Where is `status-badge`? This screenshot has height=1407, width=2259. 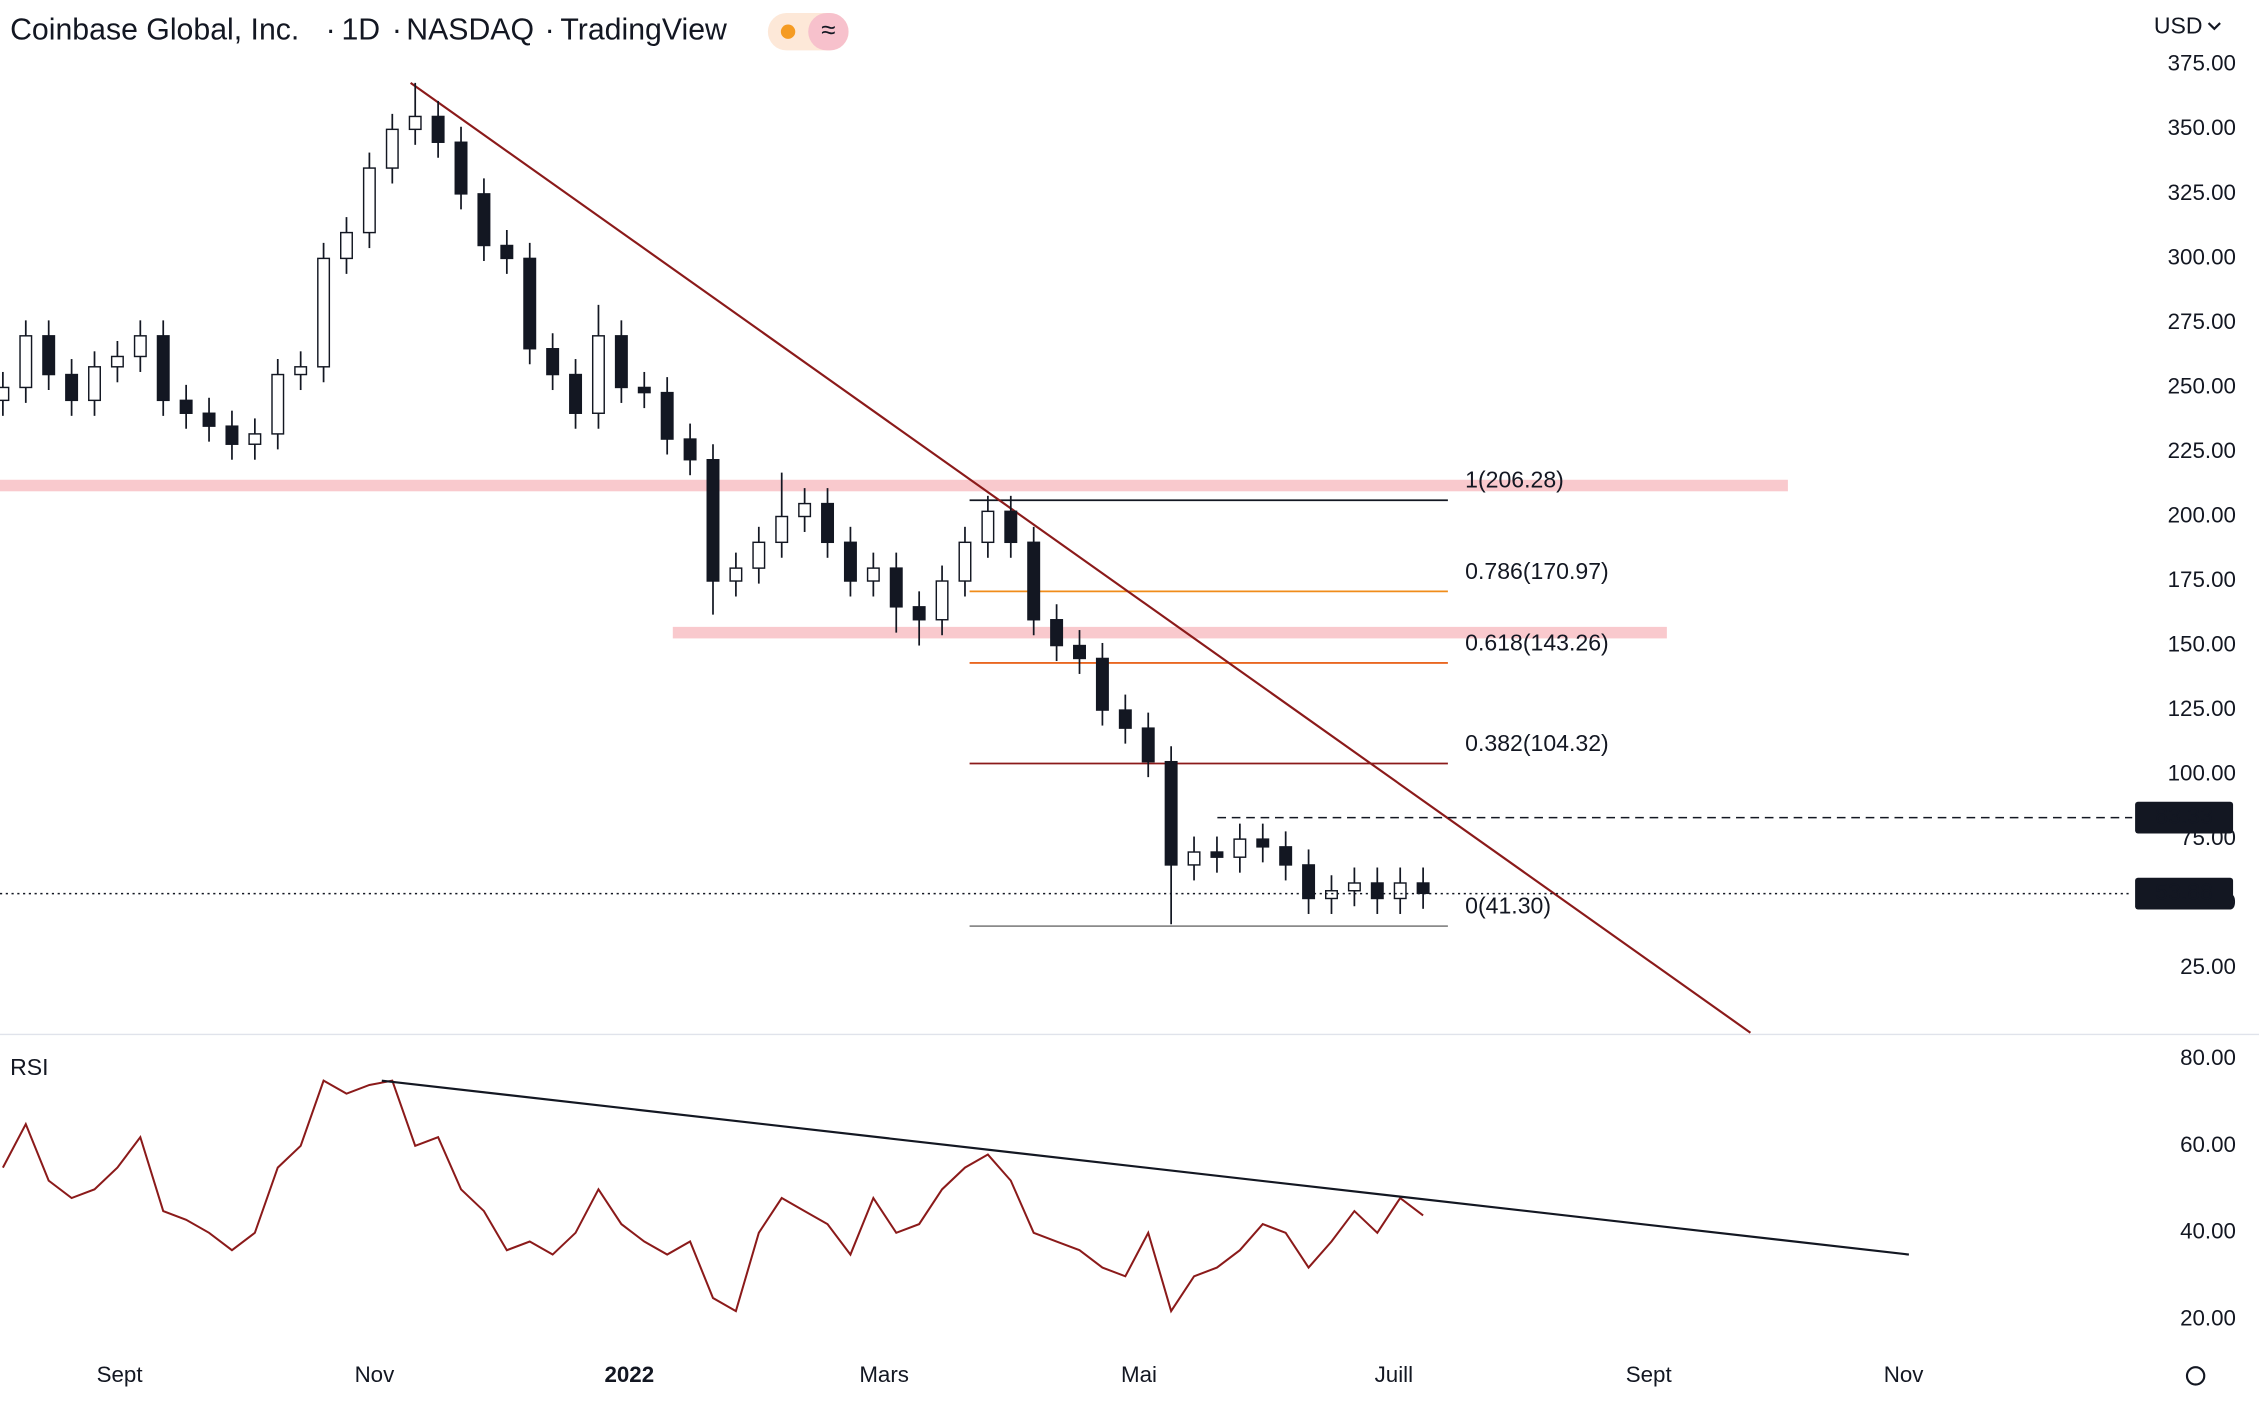 status-badge is located at coordinates (828, 31).